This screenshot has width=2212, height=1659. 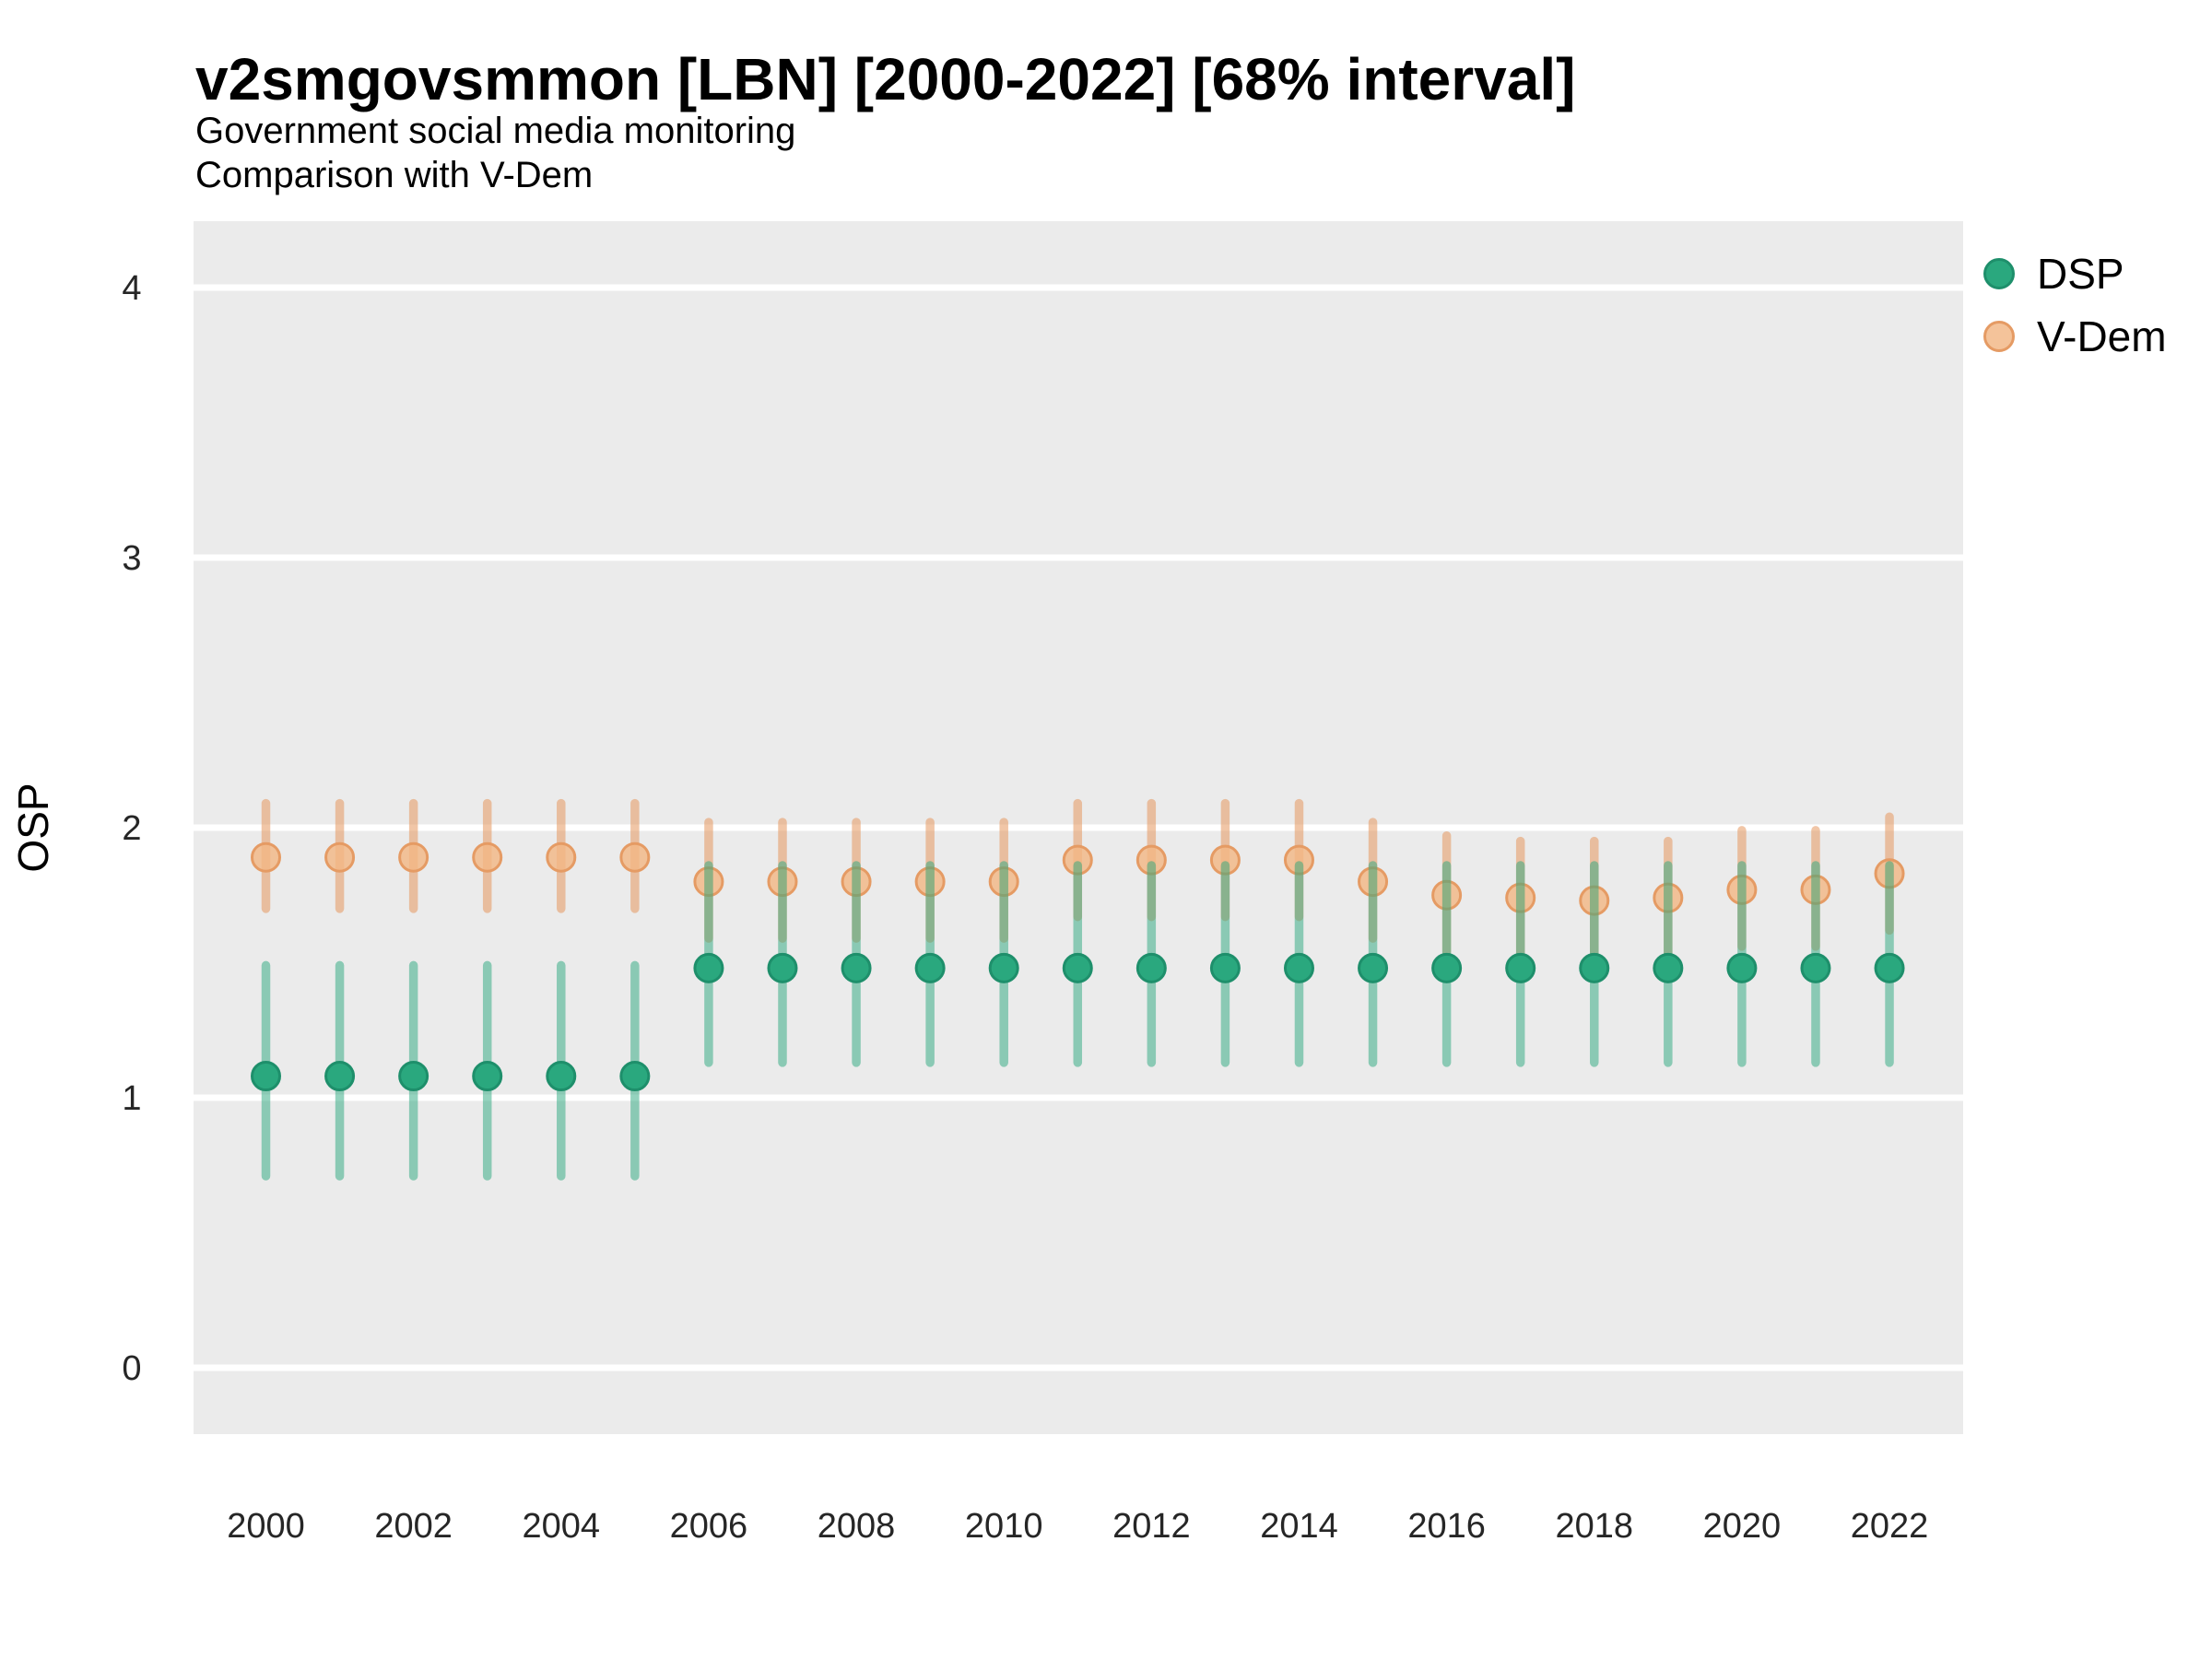 I want to click on y-tick-label: 0, so click(x=131, y=1368).